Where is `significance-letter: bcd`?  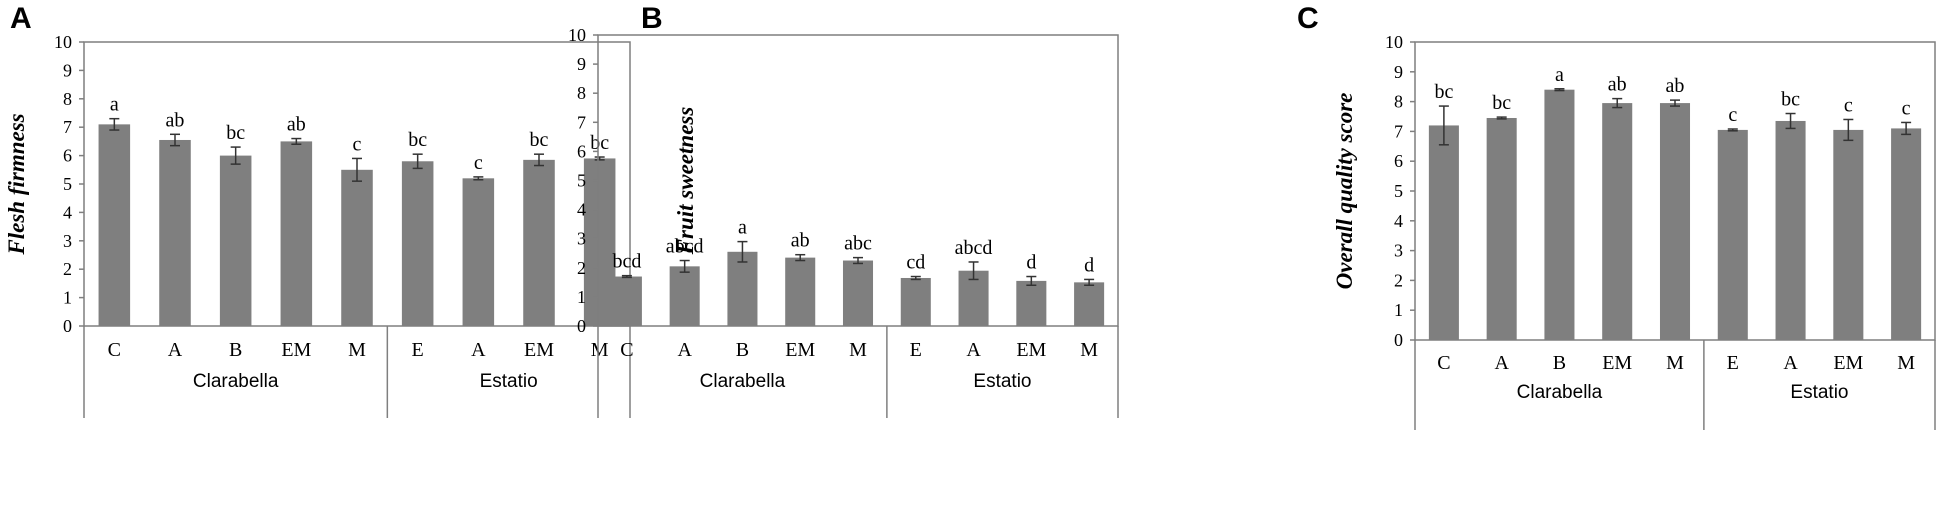 significance-letter: bcd is located at coordinates (626, 262).